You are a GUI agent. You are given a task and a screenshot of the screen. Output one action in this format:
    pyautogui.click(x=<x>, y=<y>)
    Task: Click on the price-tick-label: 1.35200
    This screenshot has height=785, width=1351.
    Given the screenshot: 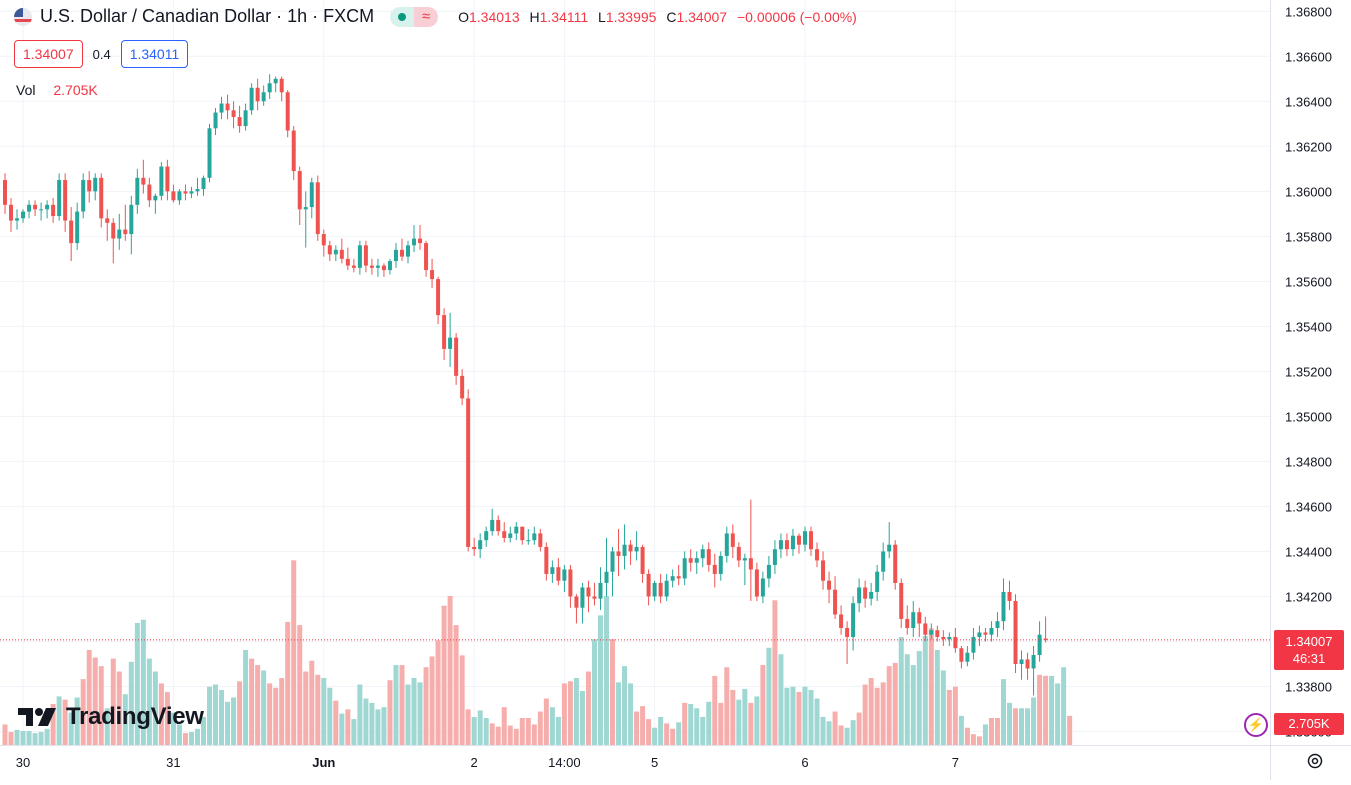 What is the action you would take?
    pyautogui.click(x=1308, y=371)
    